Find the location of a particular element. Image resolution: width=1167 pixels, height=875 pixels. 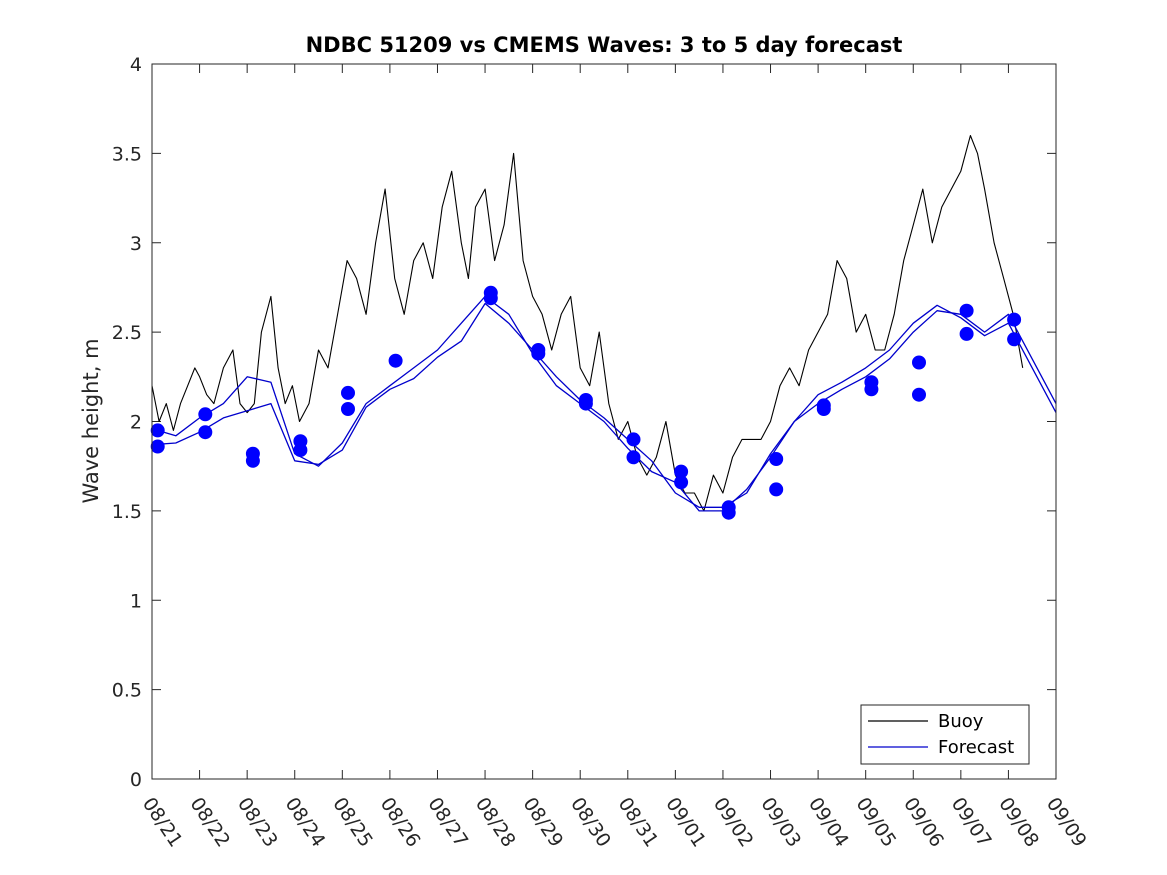

x-tick-label: 09/02 is located at coordinates (733, 822).